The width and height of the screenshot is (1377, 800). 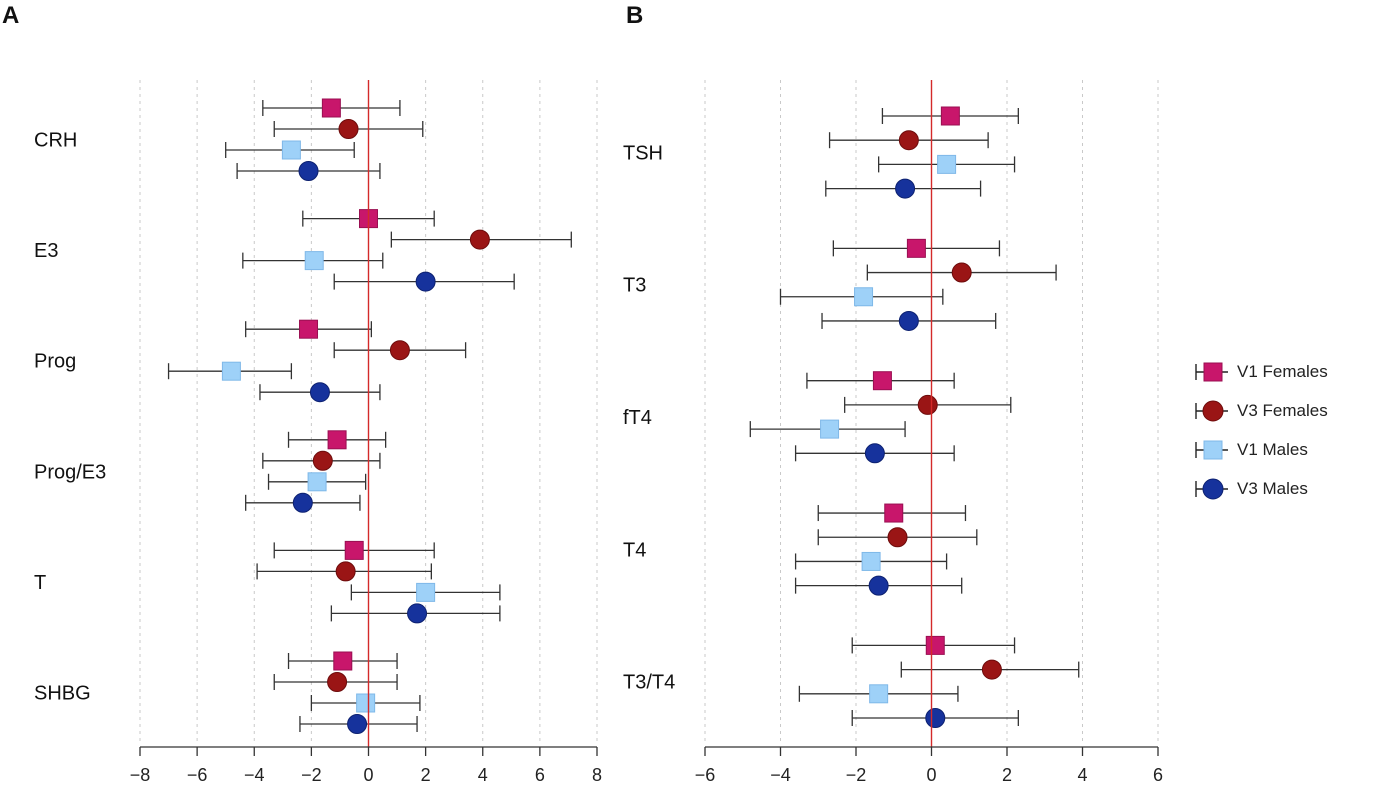 What do you see at coordinates (354, 550) in the screenshot?
I see `point-a-t-v1-females` at bounding box center [354, 550].